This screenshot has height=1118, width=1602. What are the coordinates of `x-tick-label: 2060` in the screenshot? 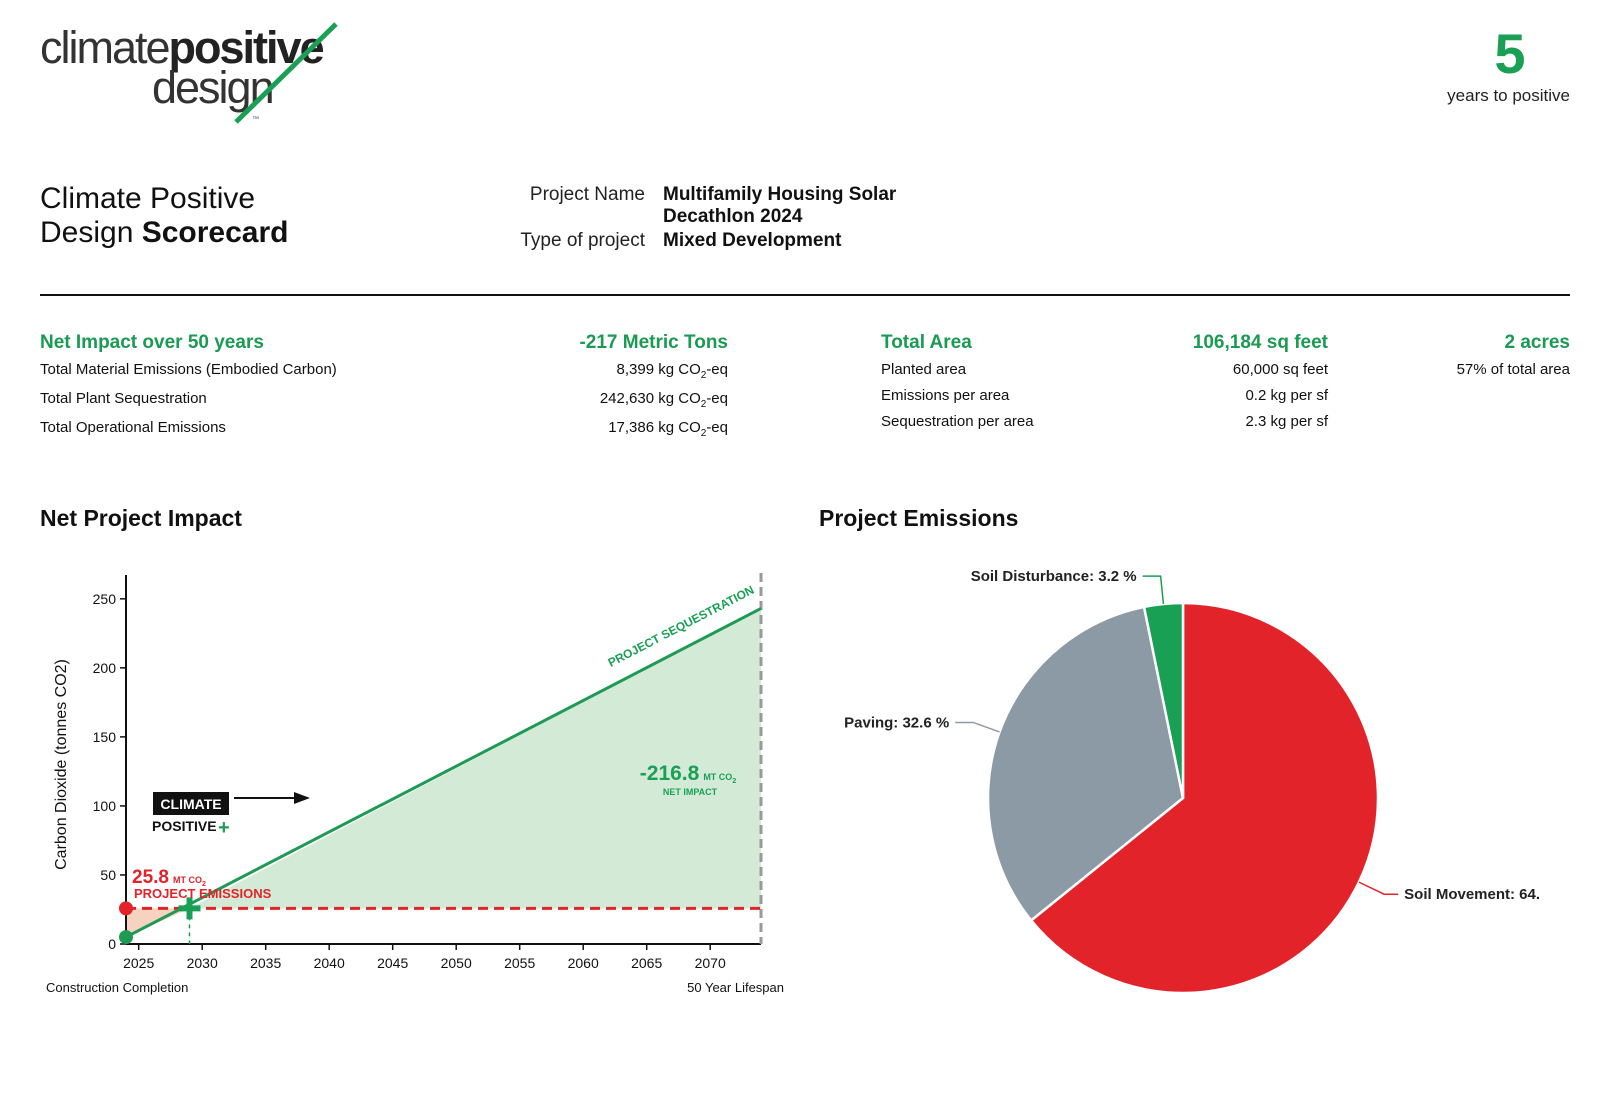 It's located at (583, 963).